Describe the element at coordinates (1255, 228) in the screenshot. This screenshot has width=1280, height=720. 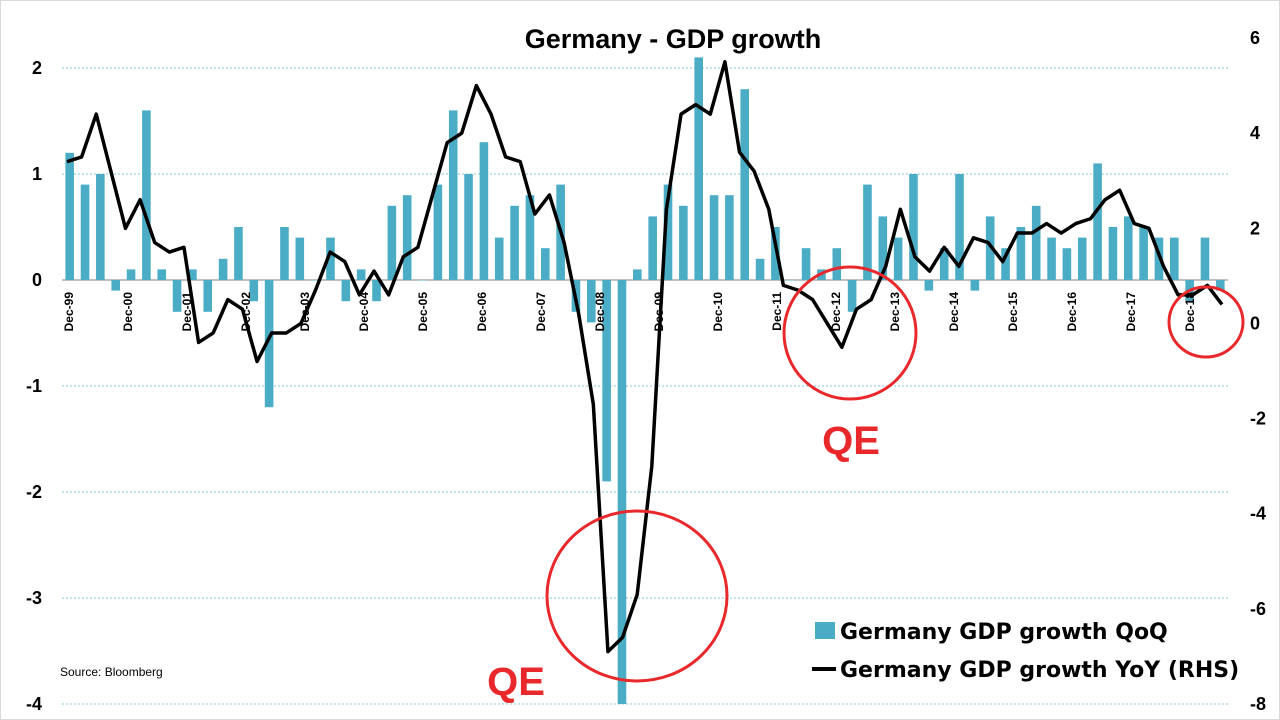
I see `right-axis-tick-label: 2` at that location.